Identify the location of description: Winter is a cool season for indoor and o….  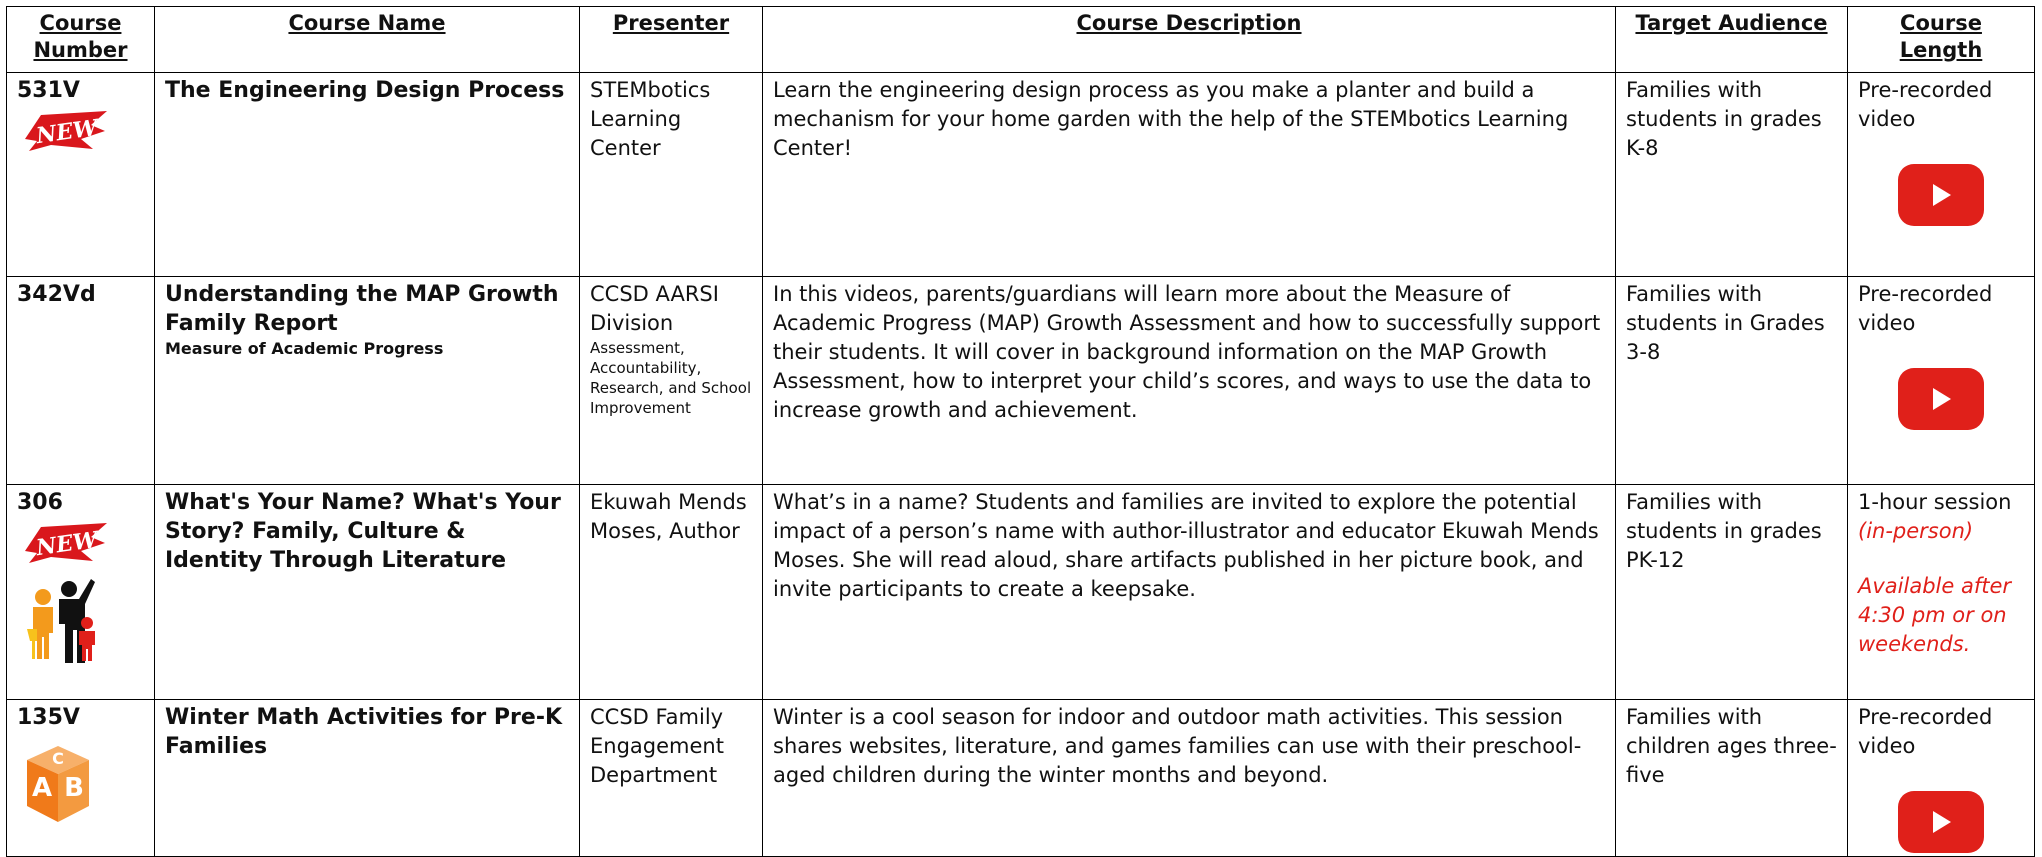
(1177, 746).